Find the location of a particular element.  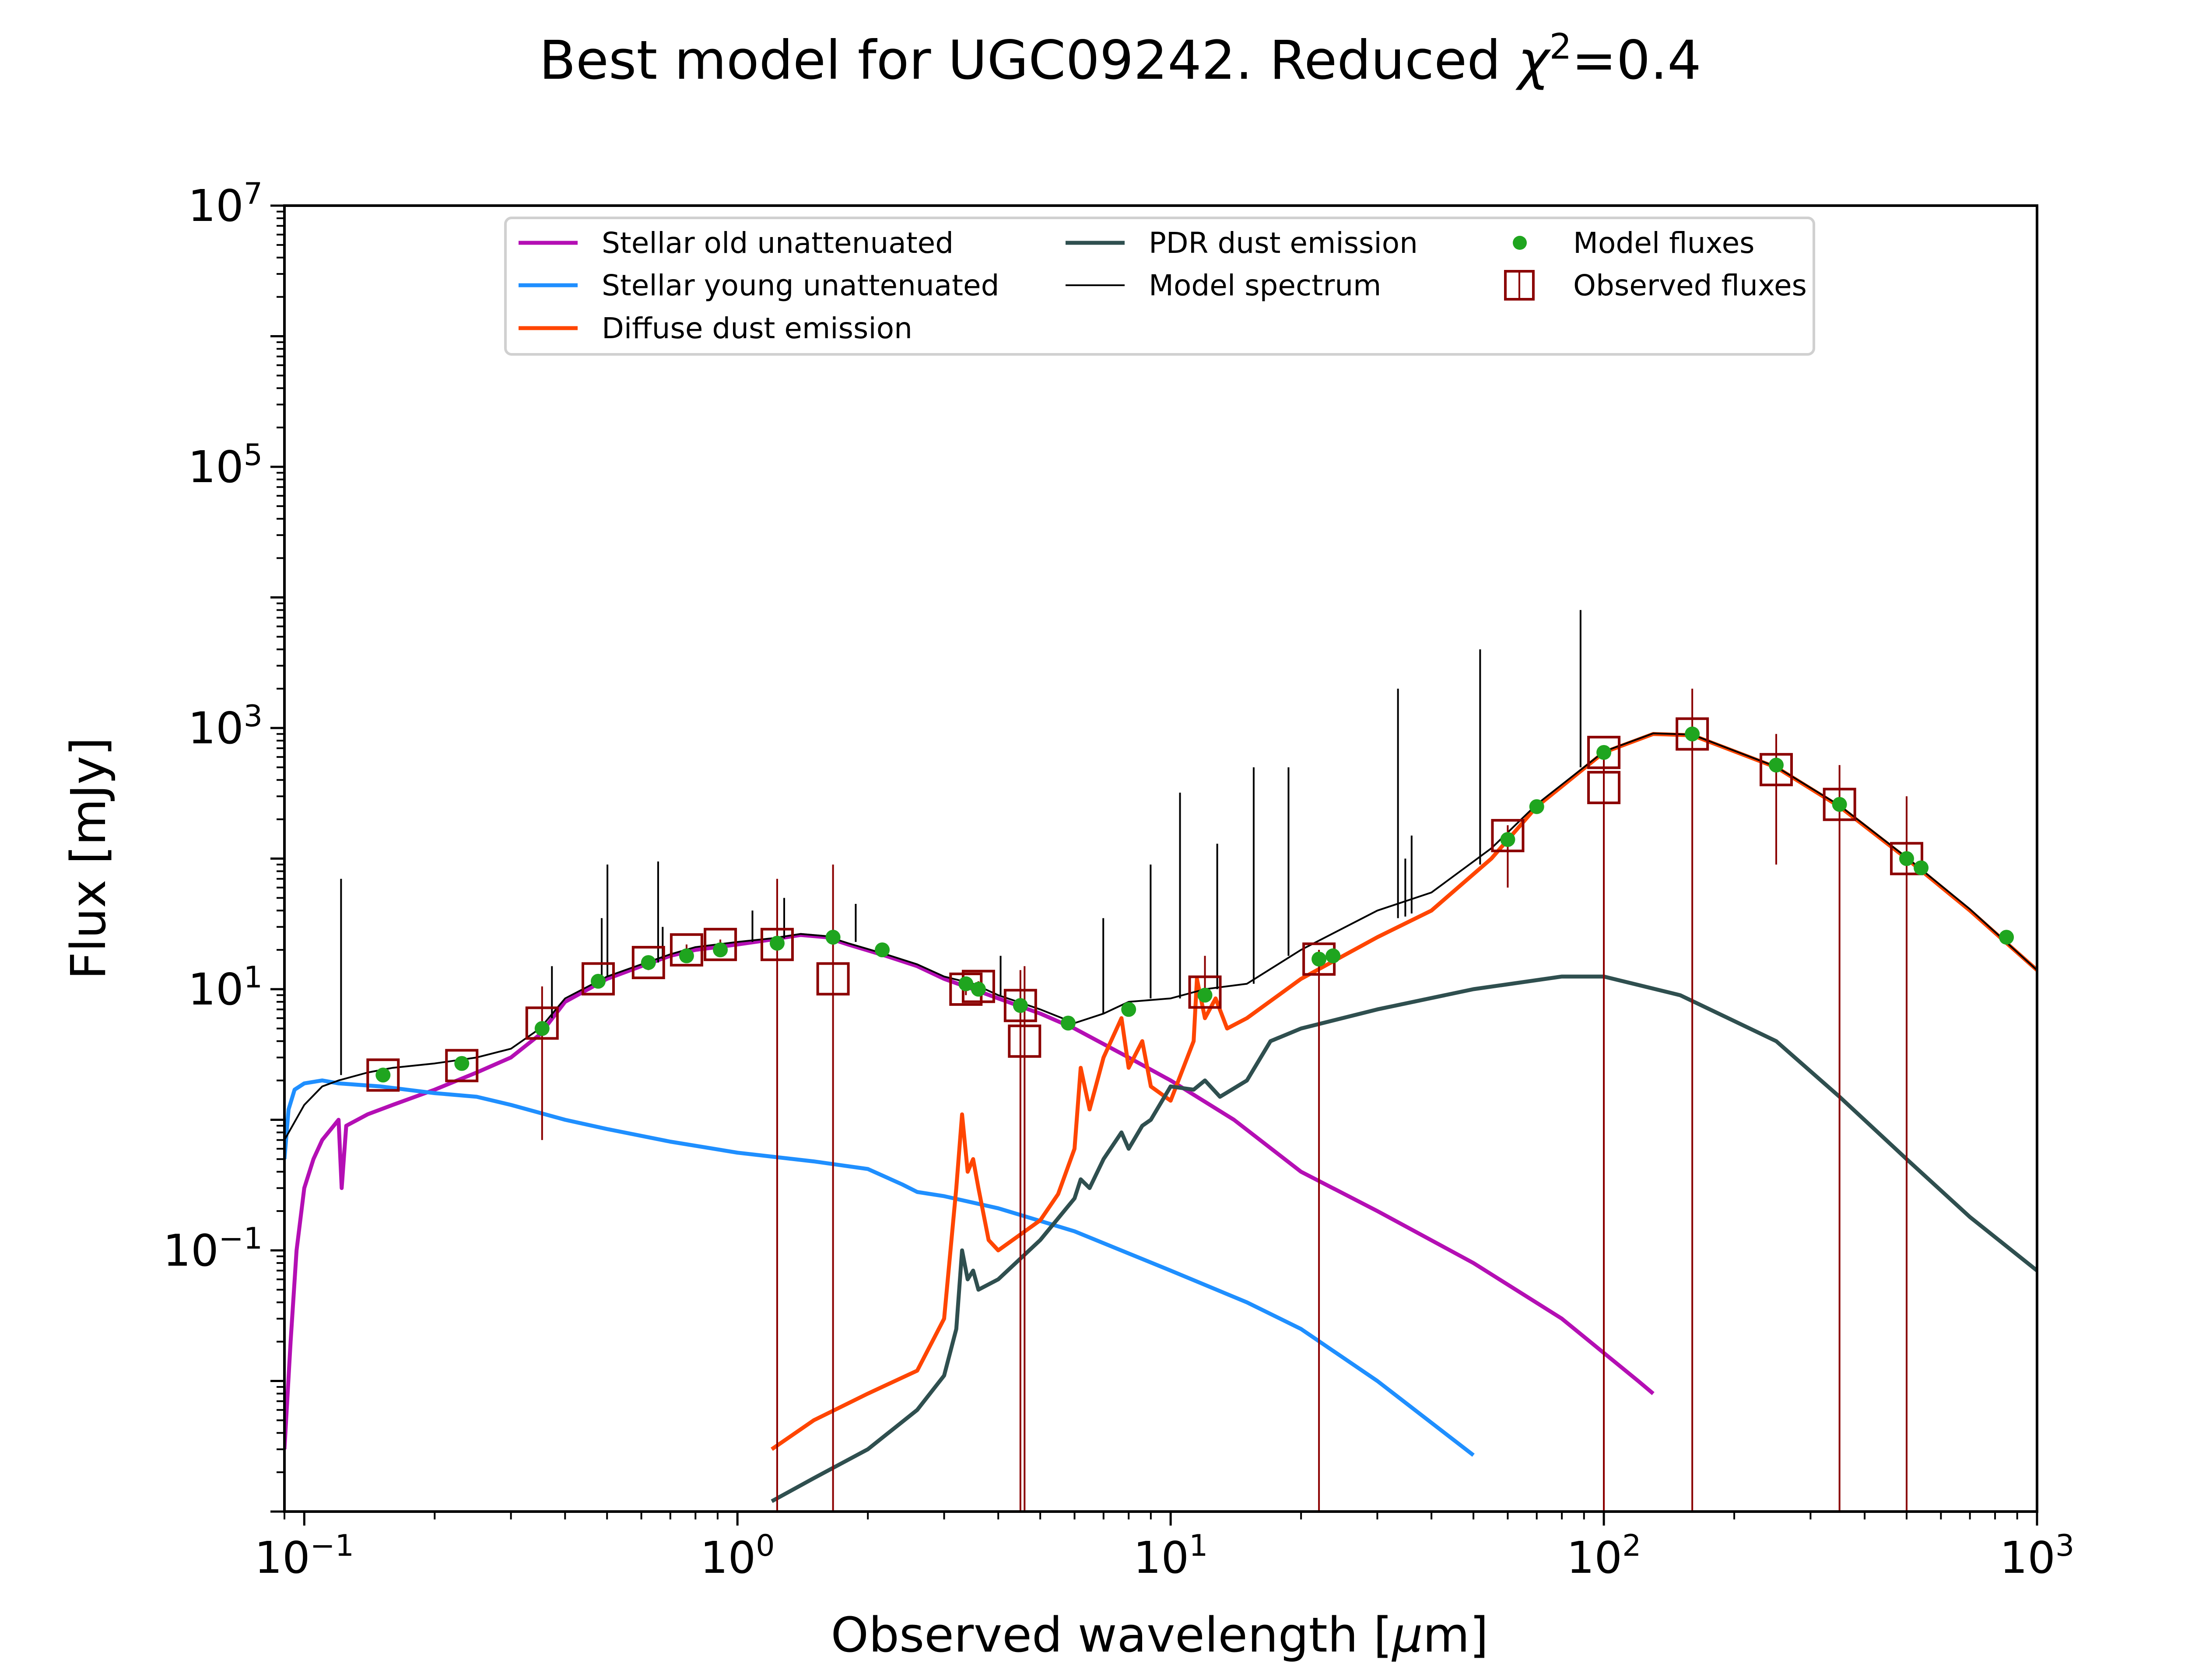

legend-label: Diffuse dust emission is located at coordinates (757, 328).